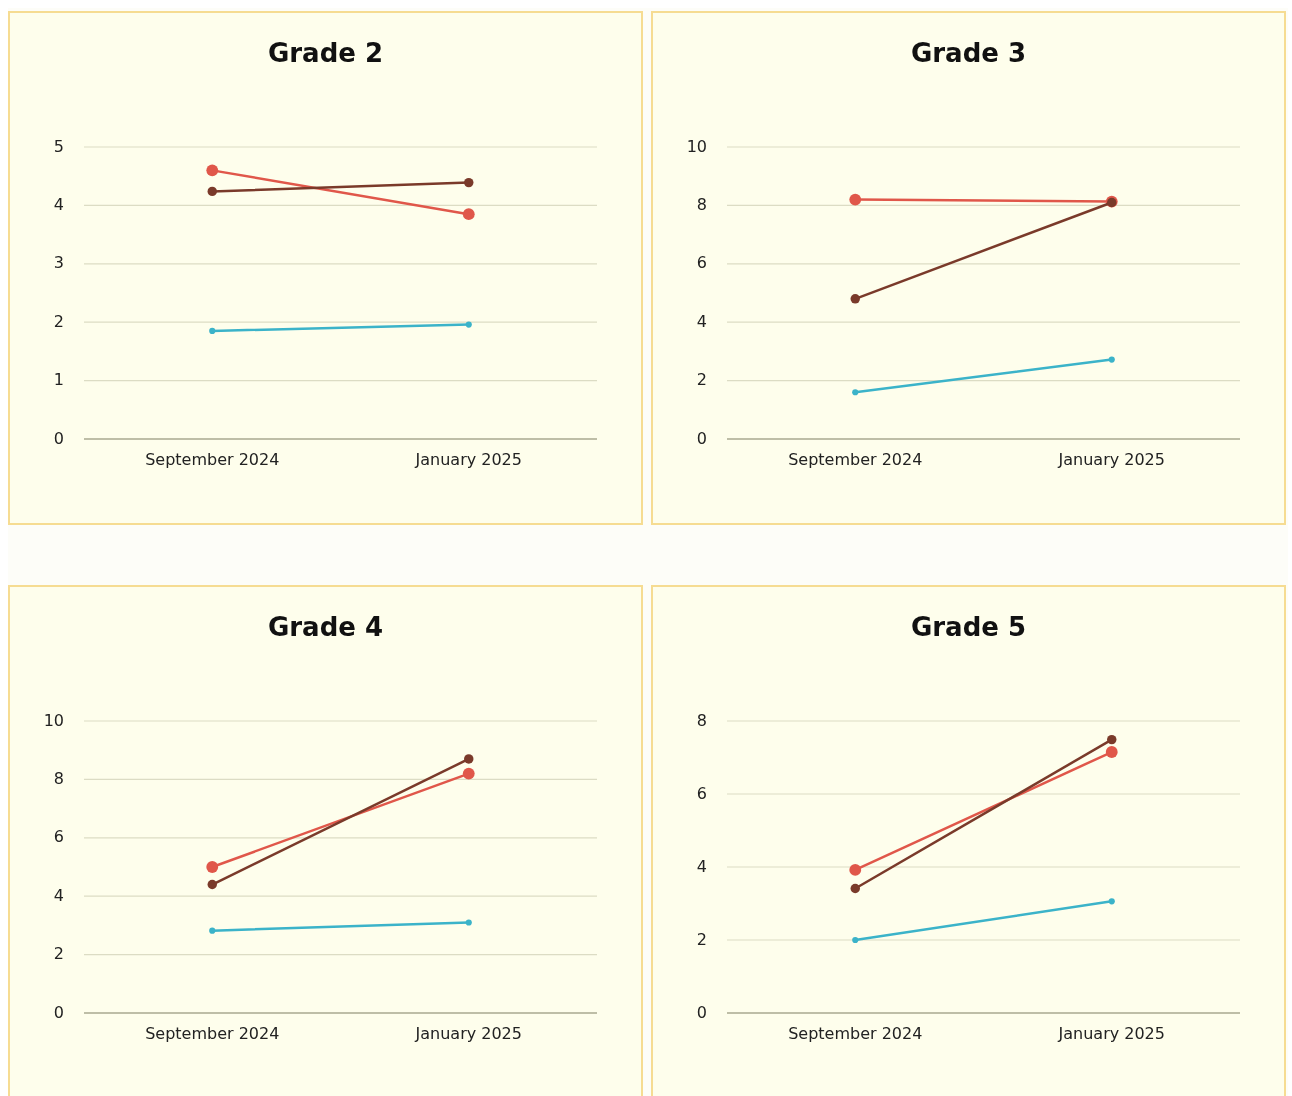  I want to click on chart-title: Grade 2, so click(325, 53).